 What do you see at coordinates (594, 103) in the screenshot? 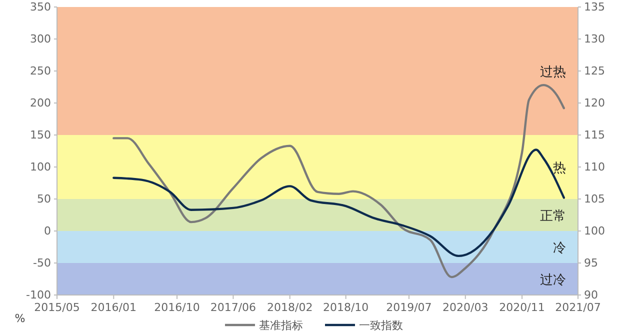
I see `y2-tick-label: 120` at bounding box center [594, 103].